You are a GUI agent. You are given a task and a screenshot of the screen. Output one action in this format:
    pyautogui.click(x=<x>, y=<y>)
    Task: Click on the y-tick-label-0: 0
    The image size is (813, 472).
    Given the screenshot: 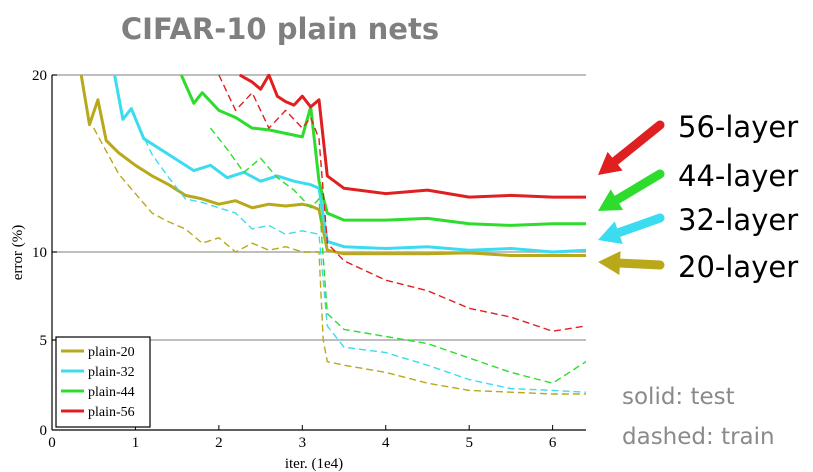 What is the action you would take?
    pyautogui.click(x=44, y=431)
    